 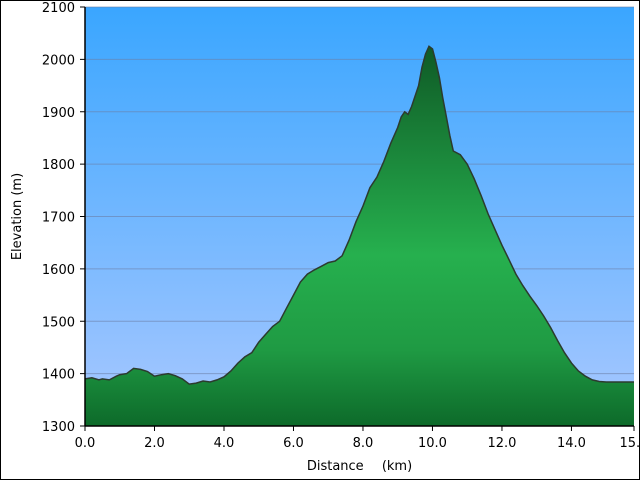 I want to click on x-tick-label: 12.0, so click(x=501, y=443).